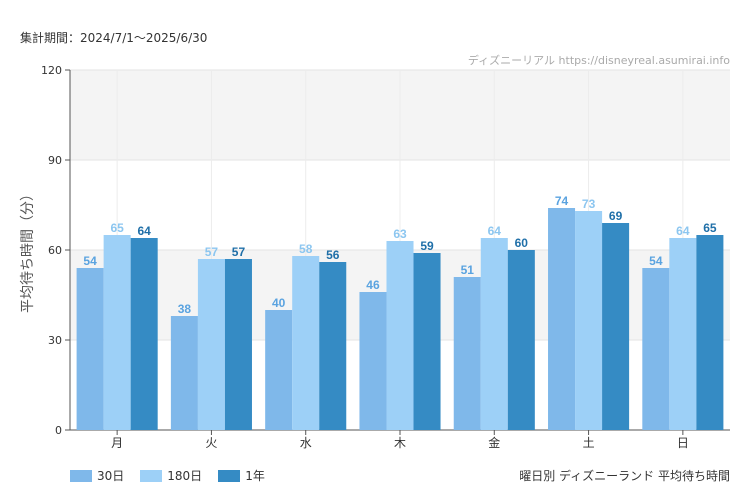  What do you see at coordinates (683, 443) in the screenshot?
I see `x-tick-label: 日` at bounding box center [683, 443].